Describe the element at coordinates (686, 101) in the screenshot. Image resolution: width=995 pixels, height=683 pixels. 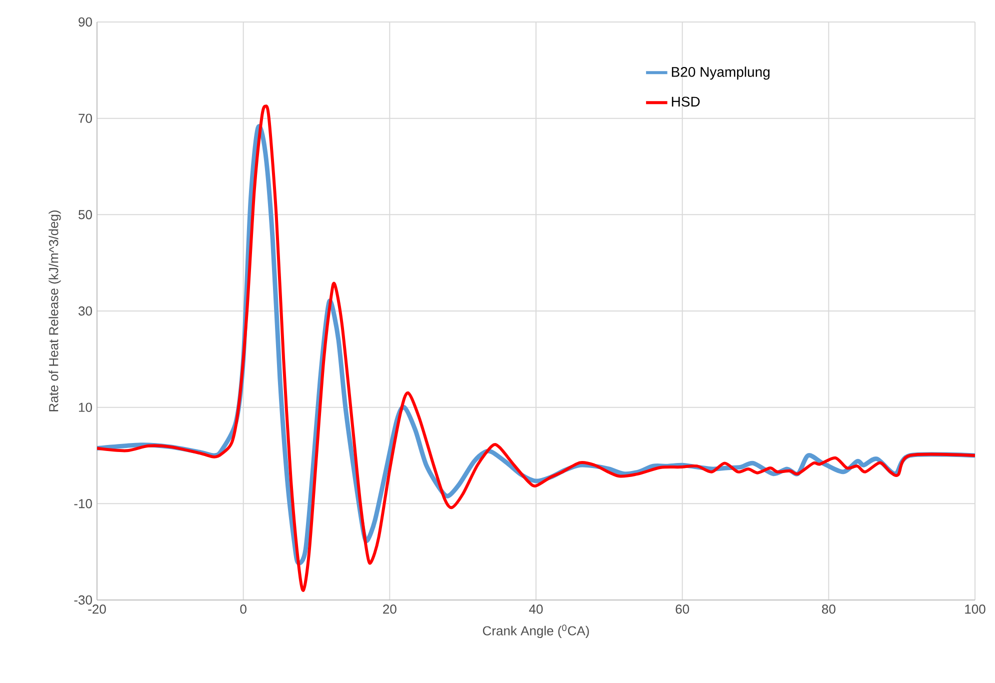
I see `legend-label: HSD` at that location.